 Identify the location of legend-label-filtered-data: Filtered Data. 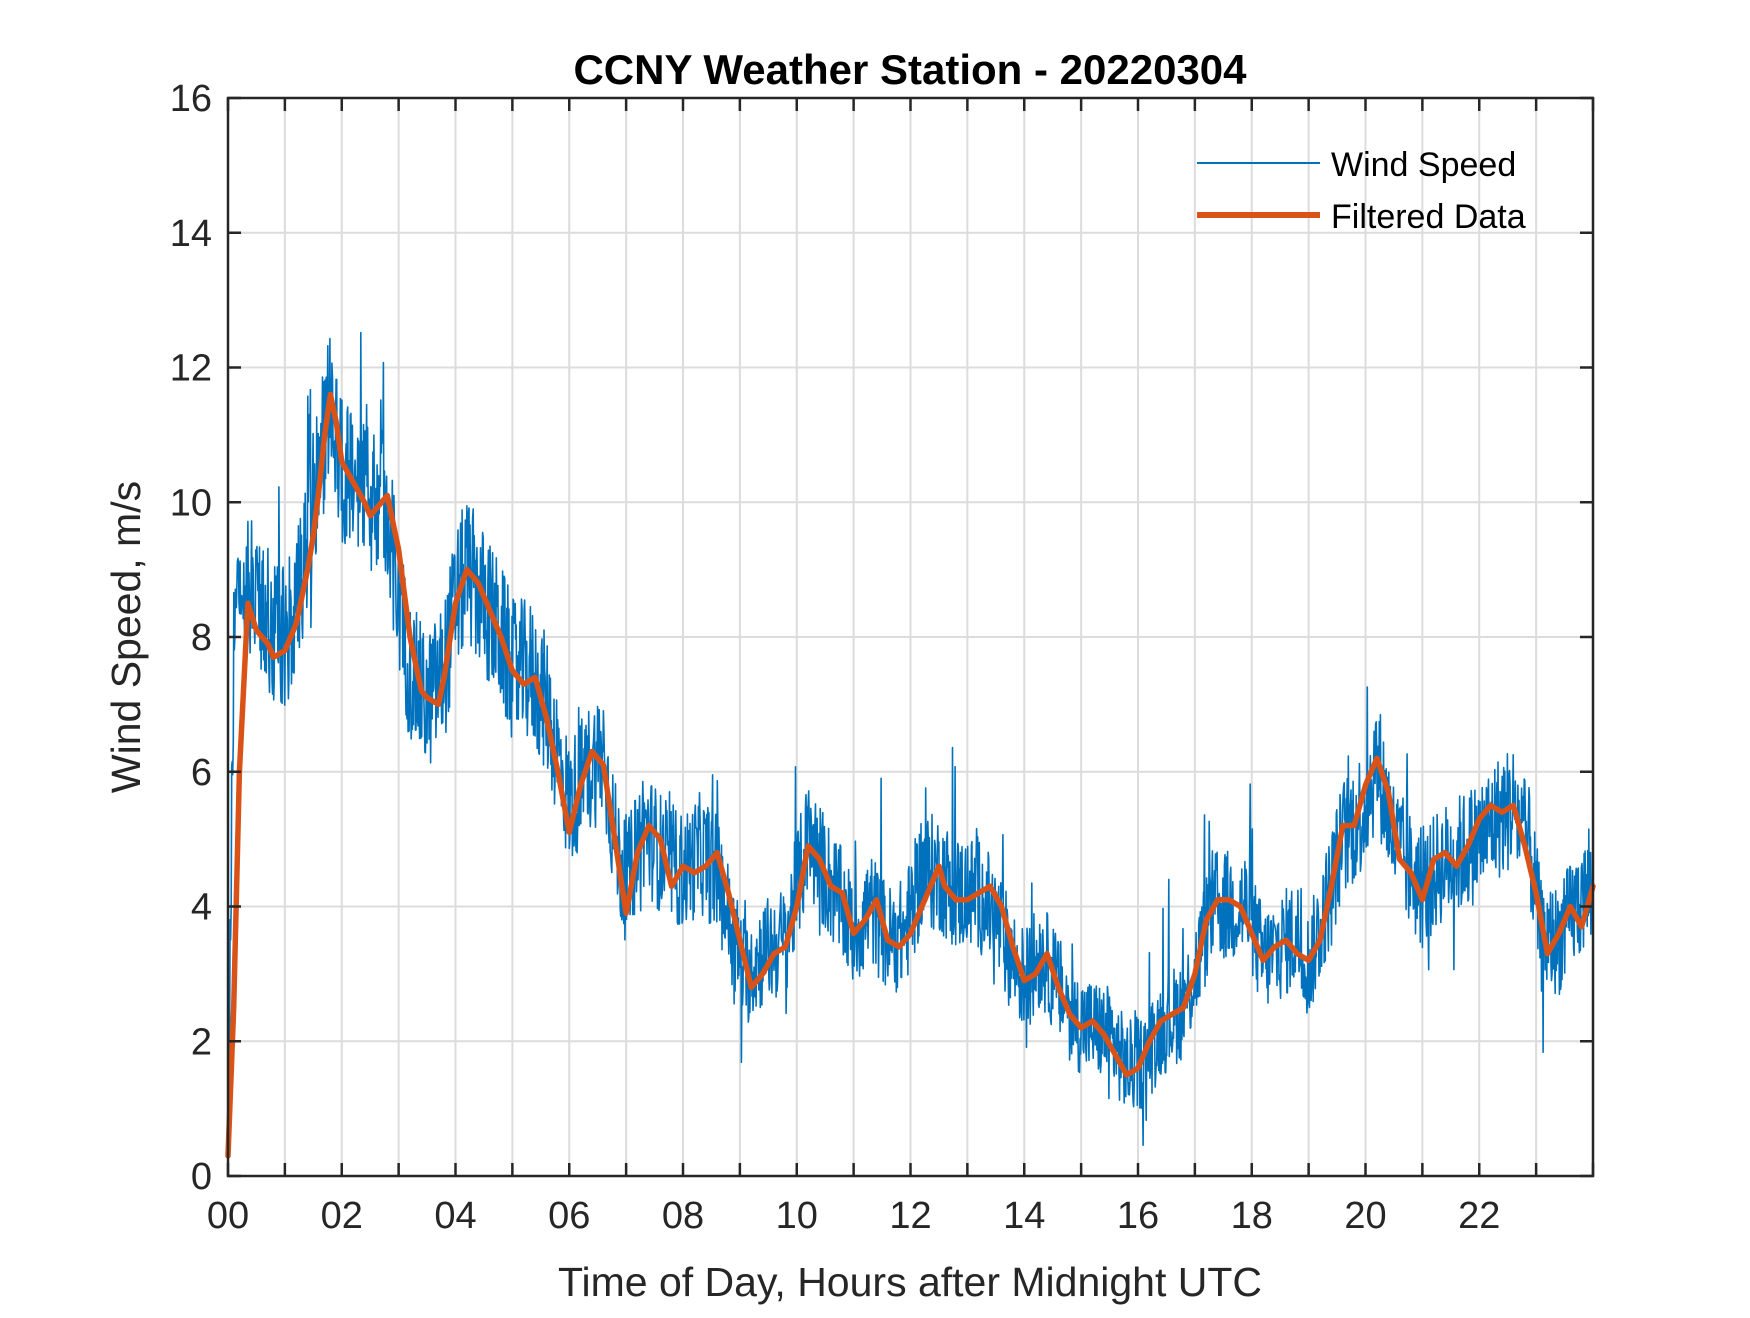
(1428, 217).